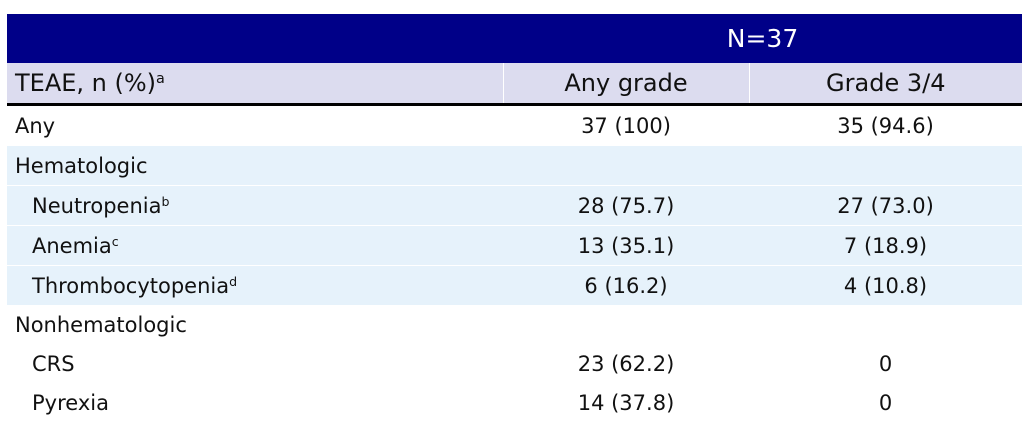  What do you see at coordinates (255, 205) in the screenshot?
I see `row-label: Neutropeniab` at bounding box center [255, 205].